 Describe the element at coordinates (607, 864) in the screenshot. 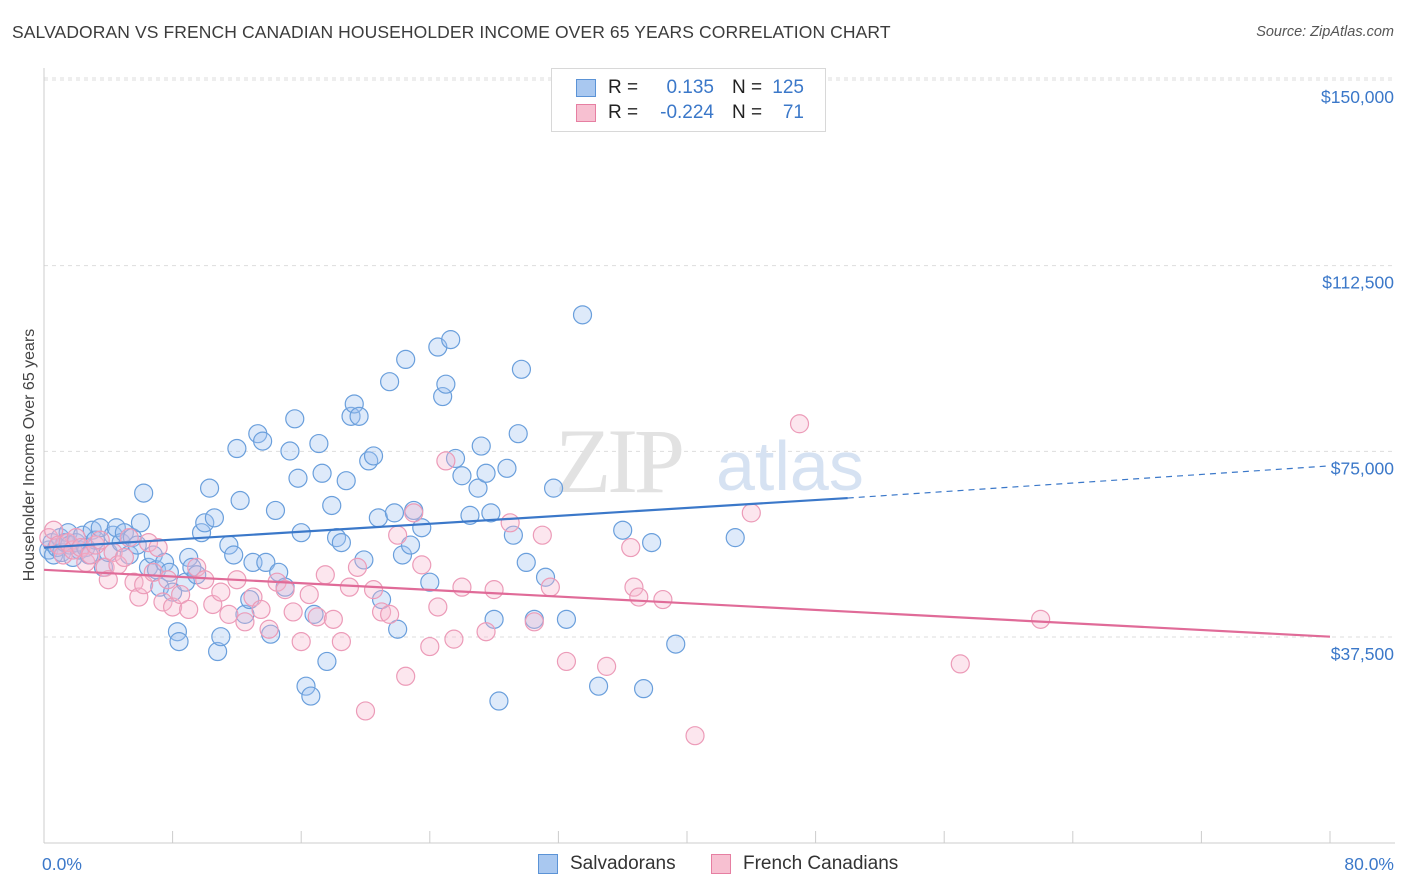

I see `bottom-legend-salvadorans: Salvadorans` at that location.